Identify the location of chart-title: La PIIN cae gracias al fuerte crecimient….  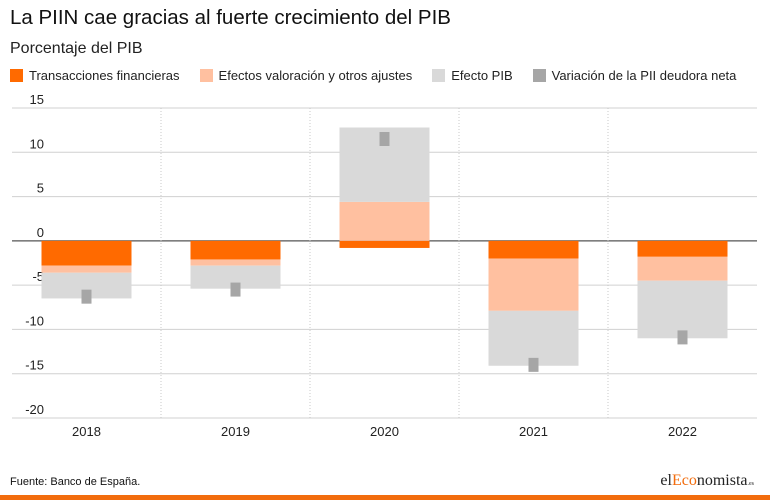
(230, 17).